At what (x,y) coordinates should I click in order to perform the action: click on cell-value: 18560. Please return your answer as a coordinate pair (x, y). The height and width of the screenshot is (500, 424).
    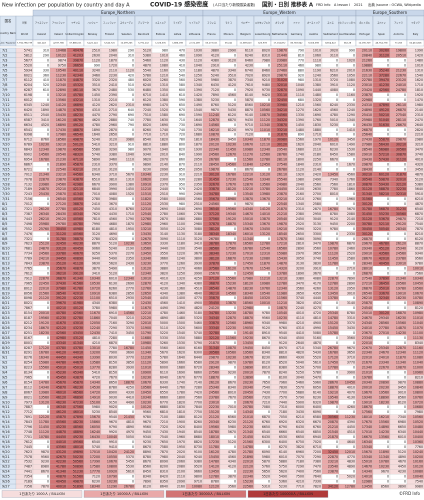
    Looking at the image, I should click on (61, 140).